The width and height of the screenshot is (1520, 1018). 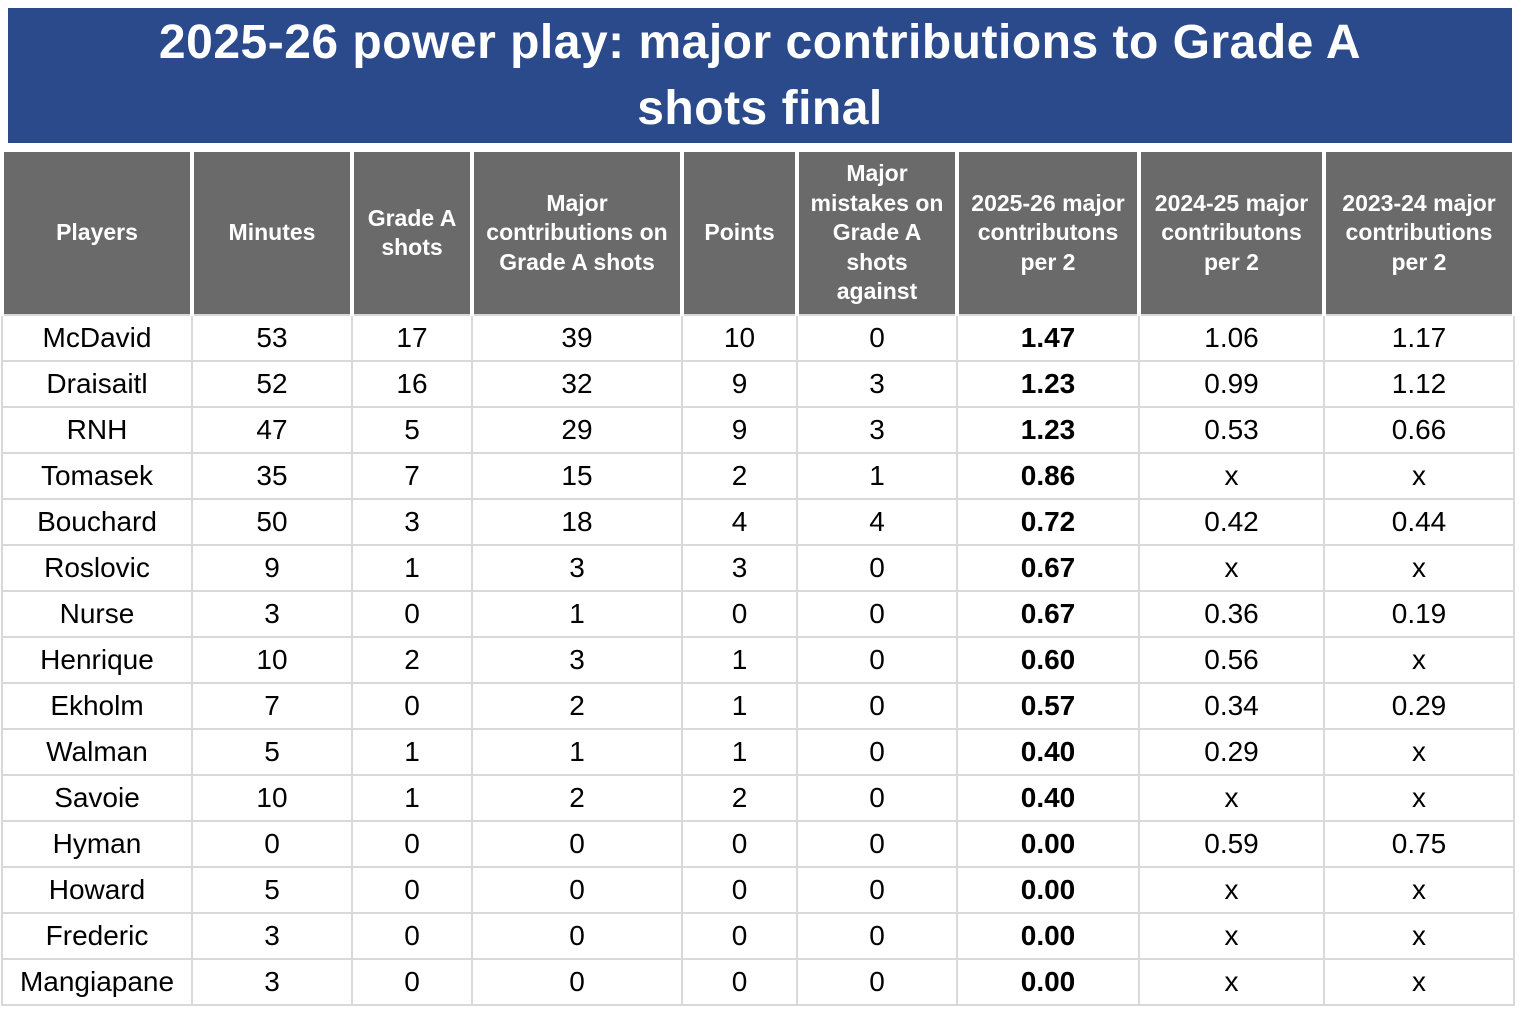 I want to click on column-header-points: Points, so click(x=739, y=232).